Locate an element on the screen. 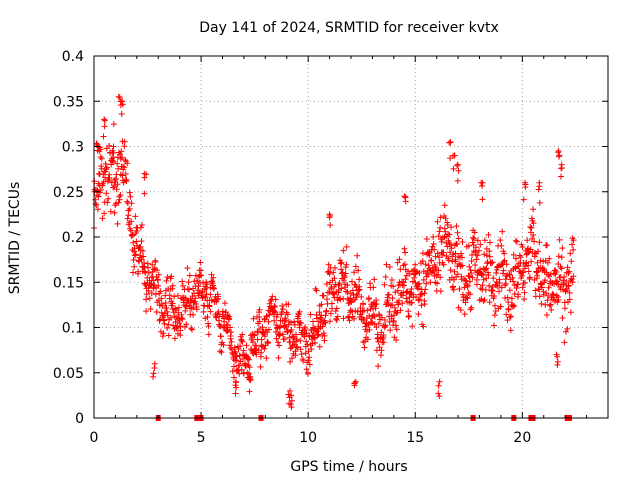 This screenshot has width=640, height=480. y-tick-label: 0.2 is located at coordinates (73, 238).